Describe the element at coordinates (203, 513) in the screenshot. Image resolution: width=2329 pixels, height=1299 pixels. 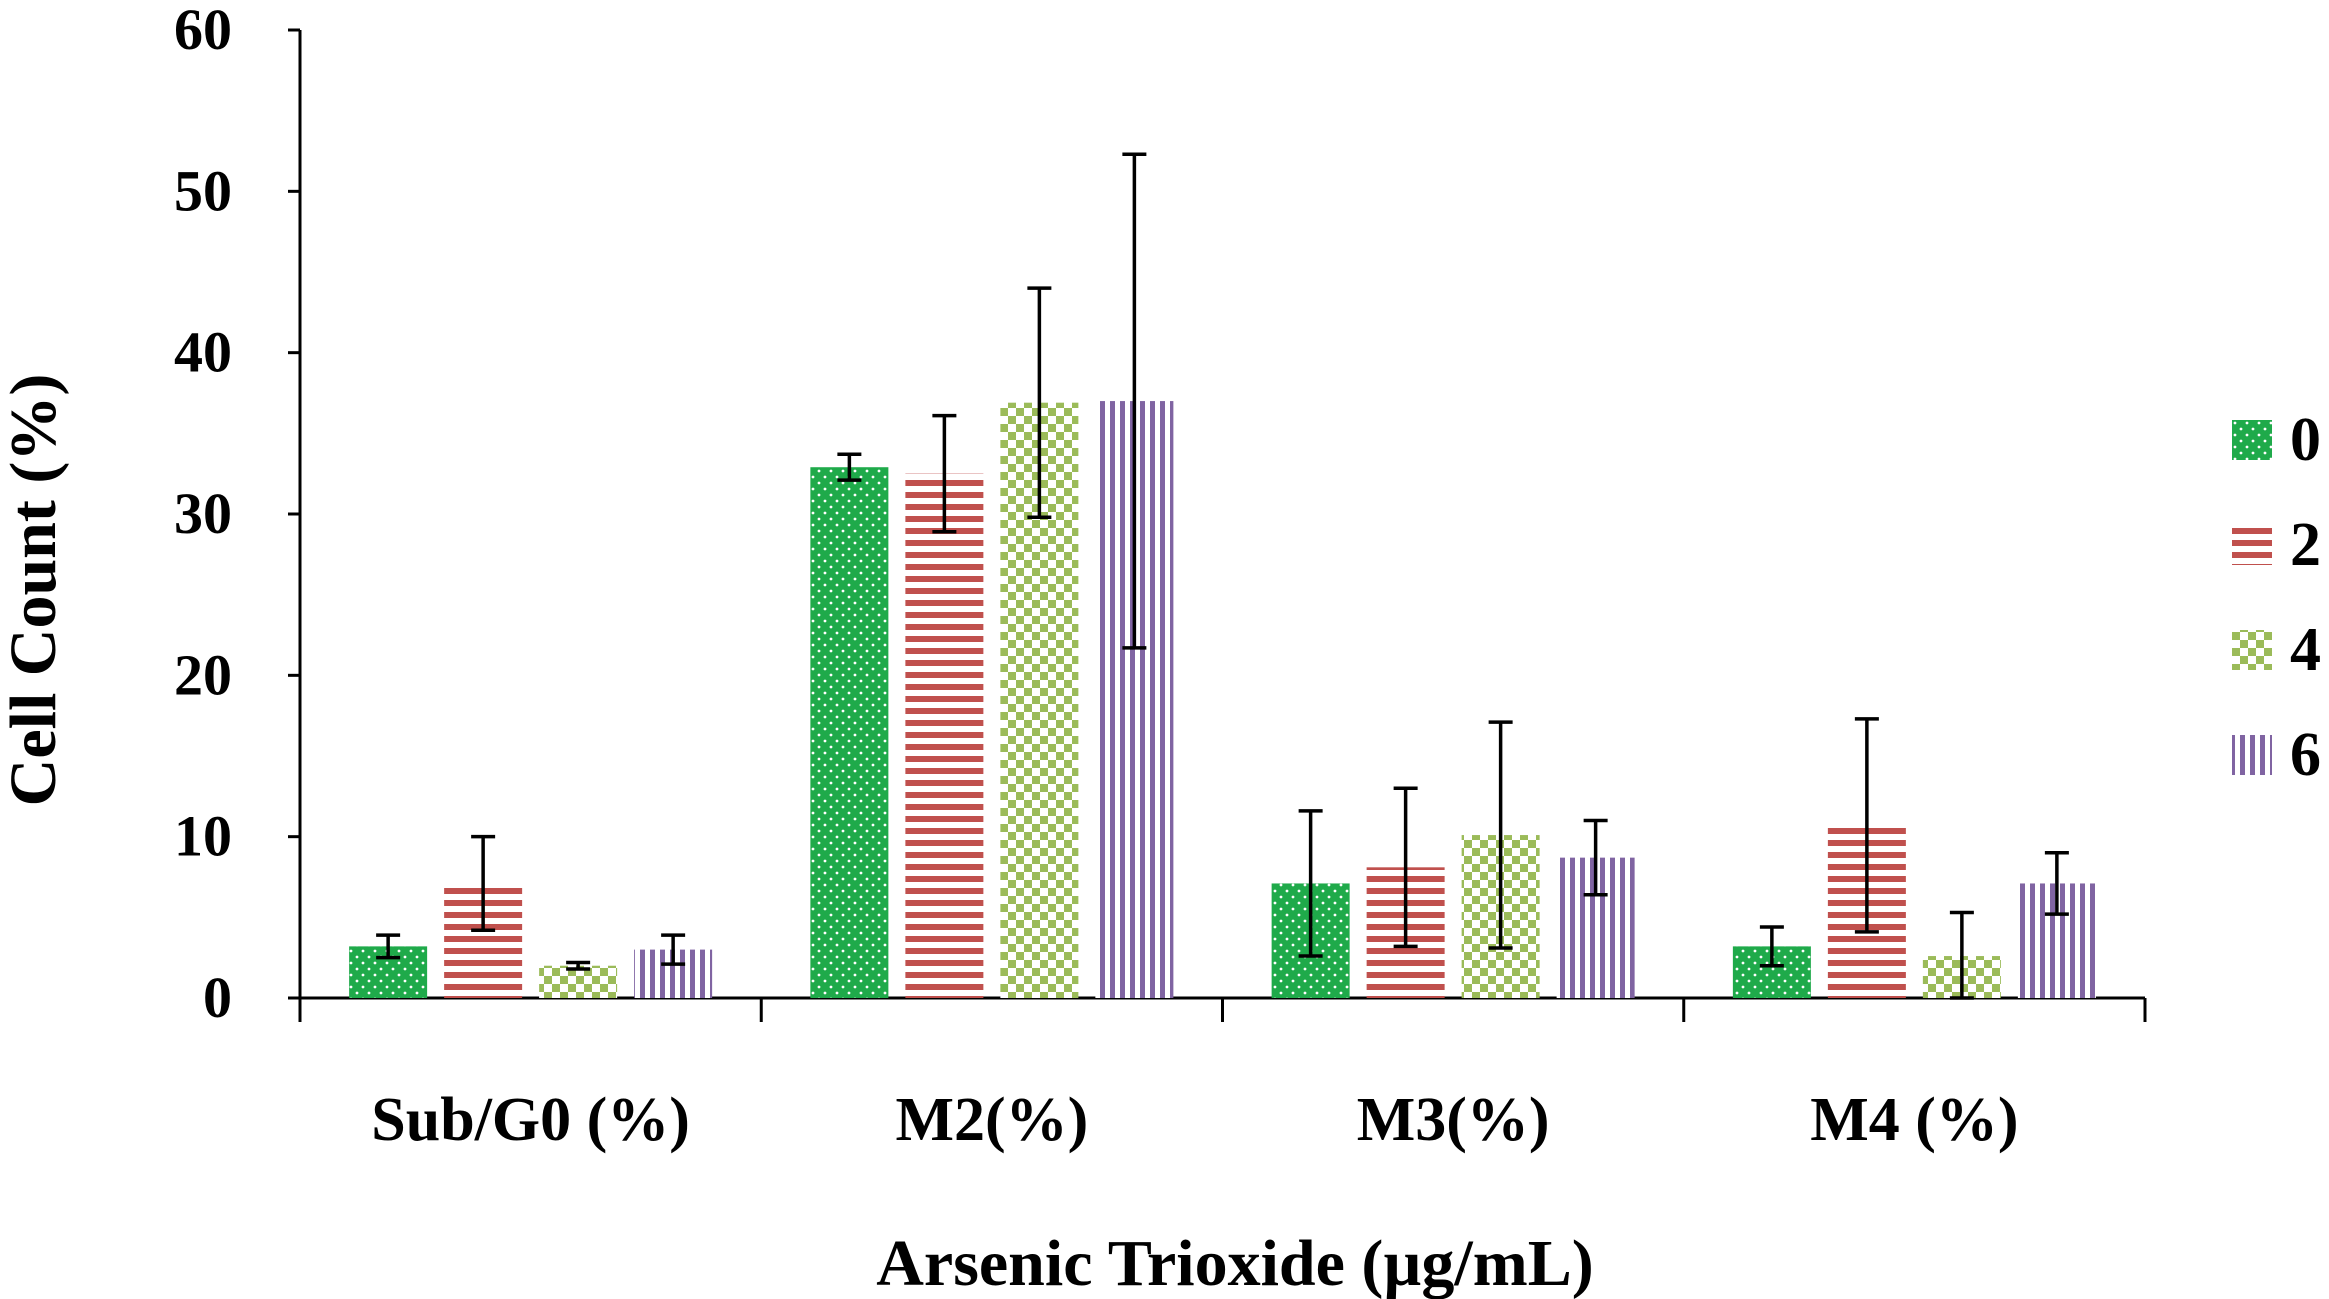
I see `y-tick-label: 30` at that location.